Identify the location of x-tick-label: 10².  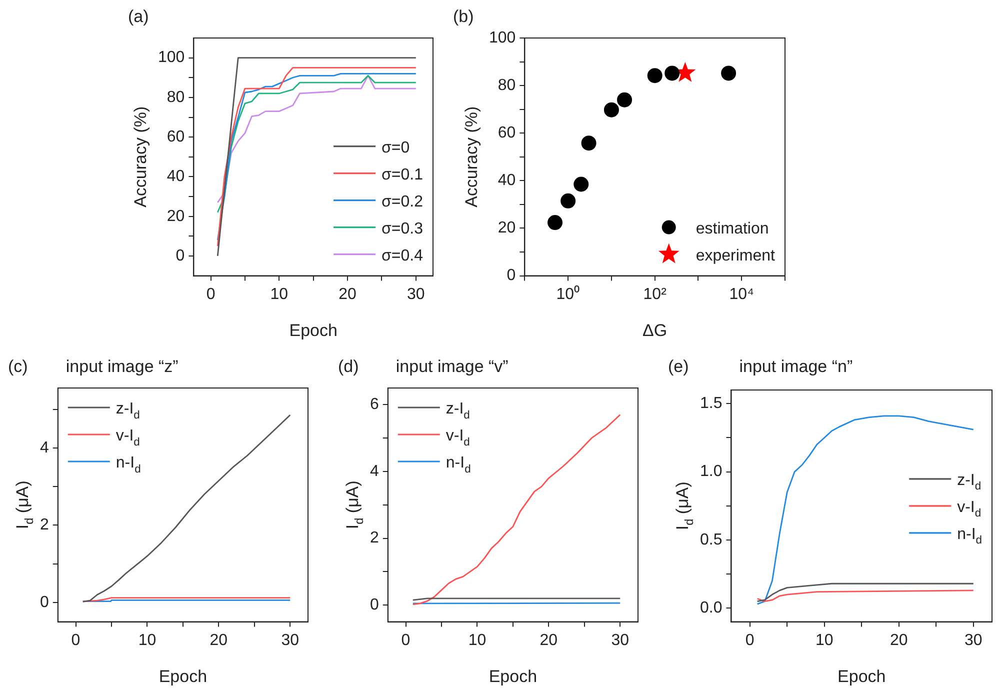
(655, 294).